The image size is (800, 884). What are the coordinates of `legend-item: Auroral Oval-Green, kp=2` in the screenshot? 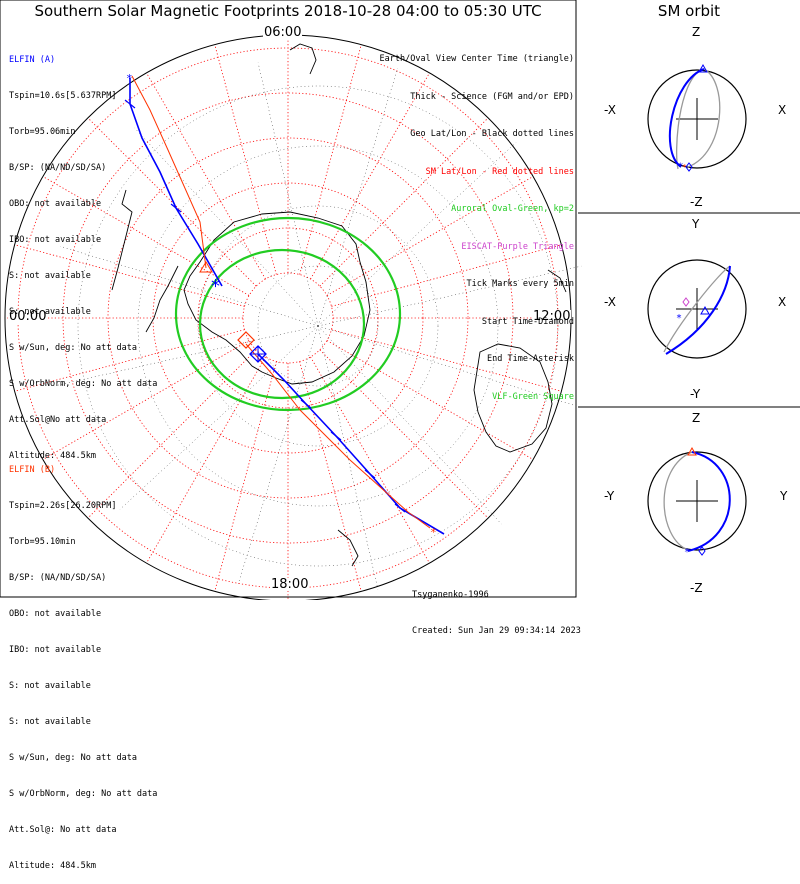 It's located at (512, 209).